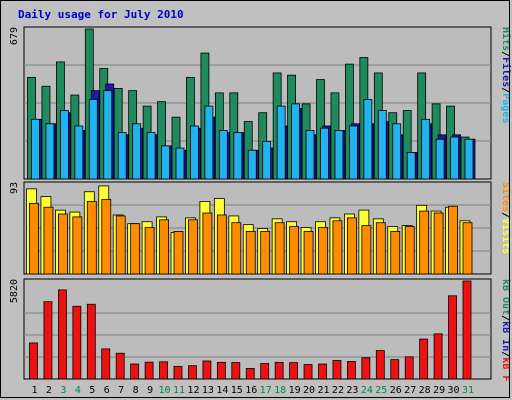  What do you see at coordinates (309, 390) in the screenshot?
I see `x-tick-label-20: 20` at bounding box center [309, 390].